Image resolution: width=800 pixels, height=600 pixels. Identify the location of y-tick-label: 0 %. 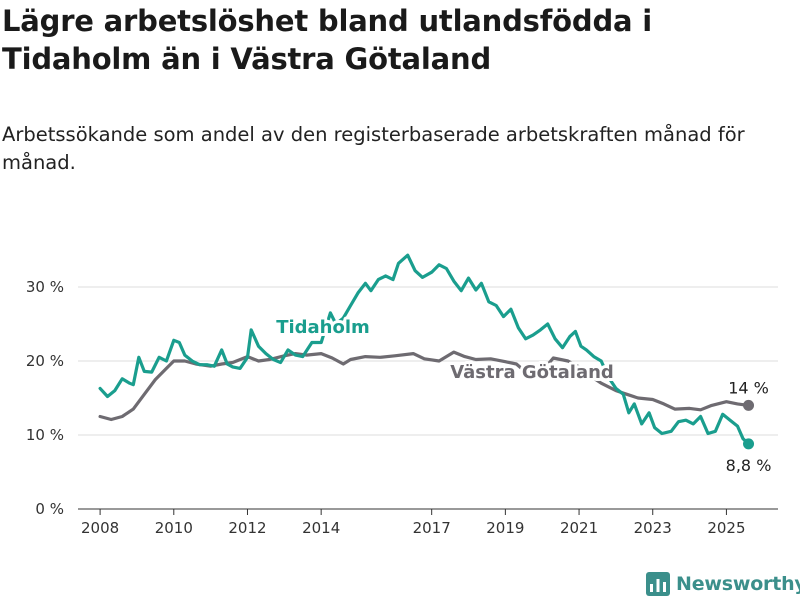
(49, 509).